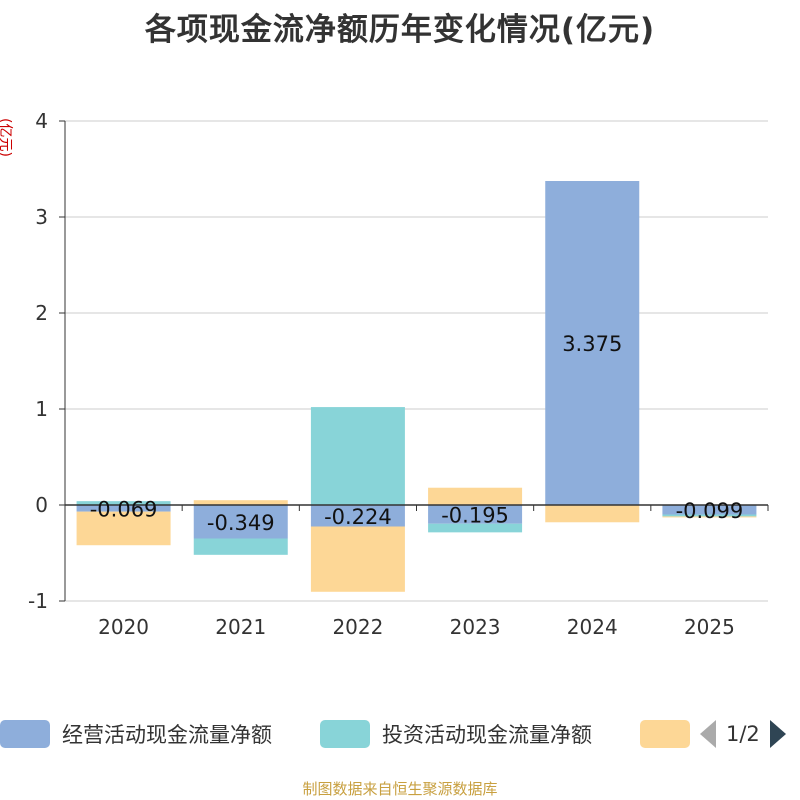 This screenshot has height=800, width=800. Describe the element at coordinates (41, 121) in the screenshot. I see `y-tick-label: 4` at that location.